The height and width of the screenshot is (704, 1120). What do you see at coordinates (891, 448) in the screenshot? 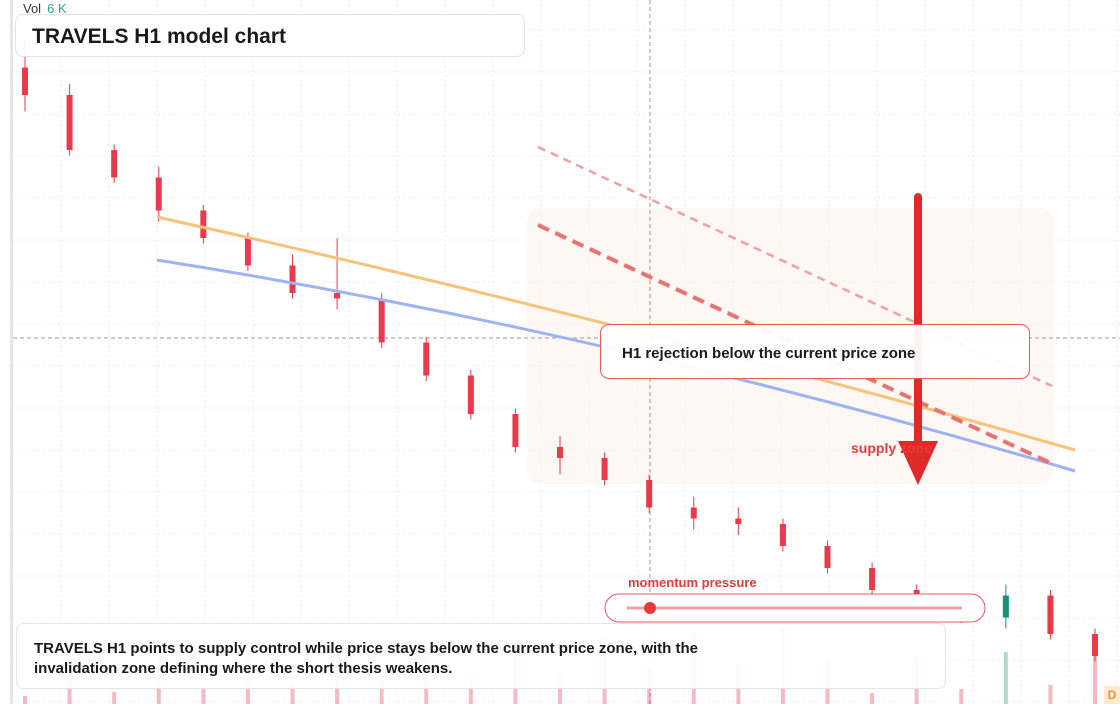
I see `supply-zone-label: supply zone` at bounding box center [891, 448].